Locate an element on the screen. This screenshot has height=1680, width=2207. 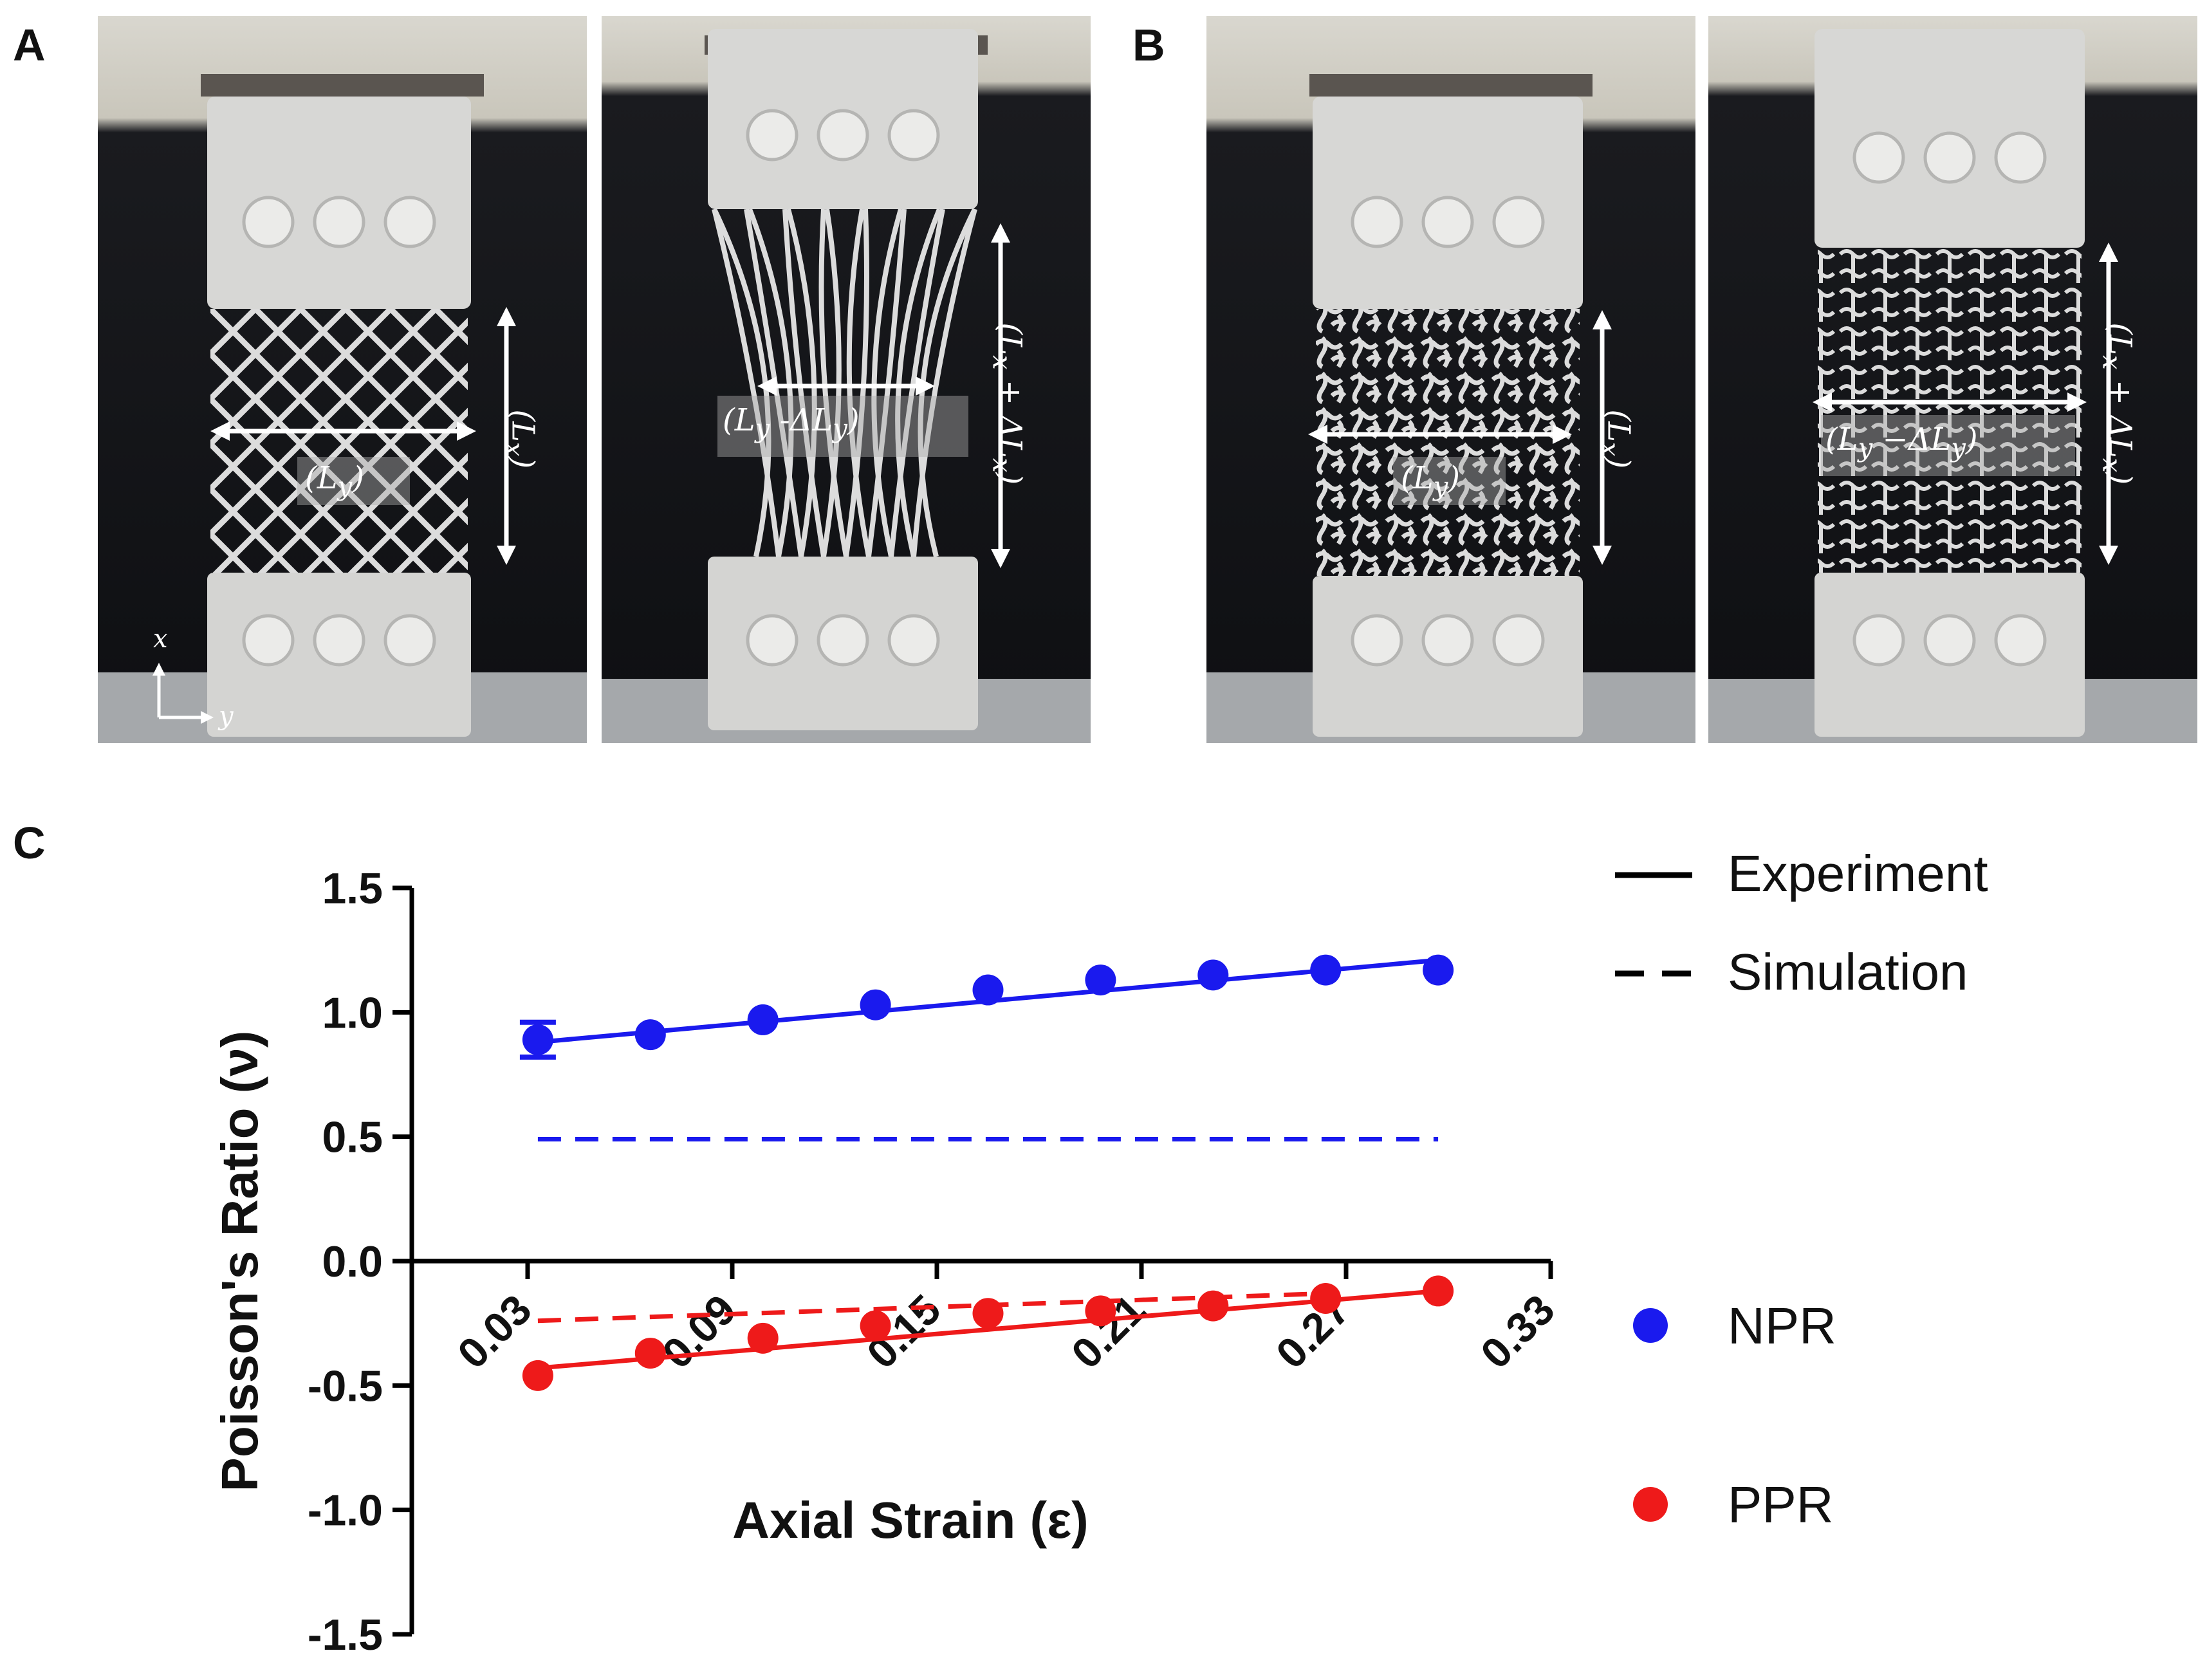
y-tick-label: 1.5 is located at coordinates (352, 888).